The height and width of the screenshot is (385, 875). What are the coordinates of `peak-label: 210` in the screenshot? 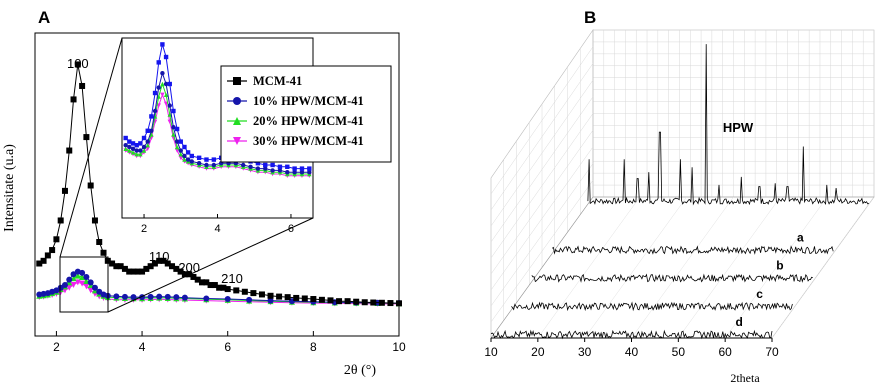 It's located at (232, 278).